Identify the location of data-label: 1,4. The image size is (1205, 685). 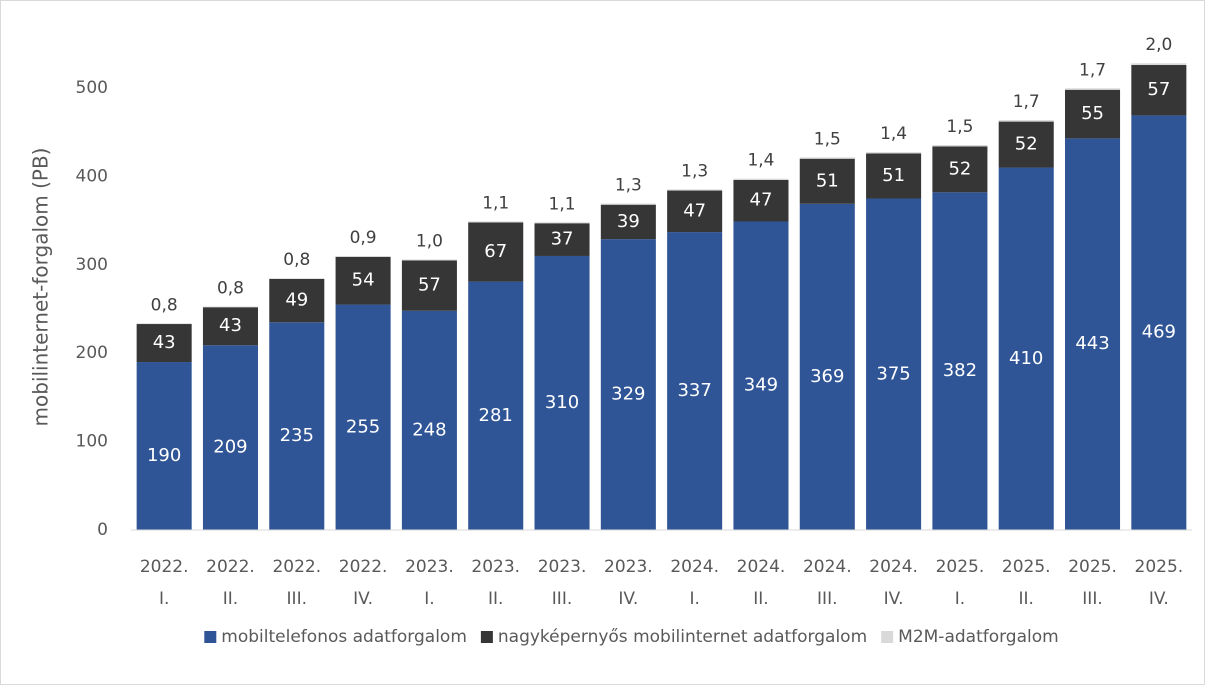
(760, 161).